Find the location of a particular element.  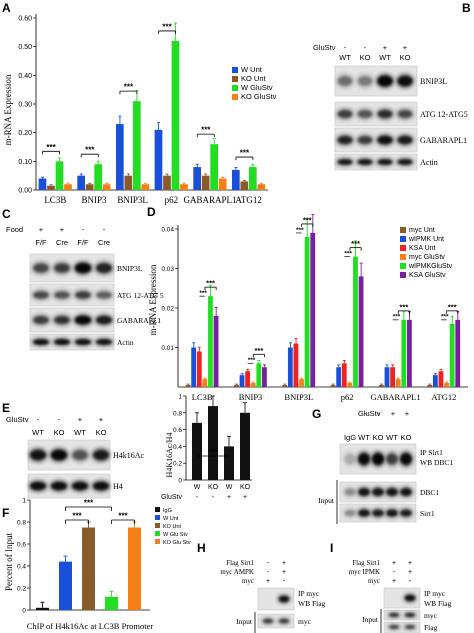

y-tick-label: 0.03 is located at coordinates (167, 269).